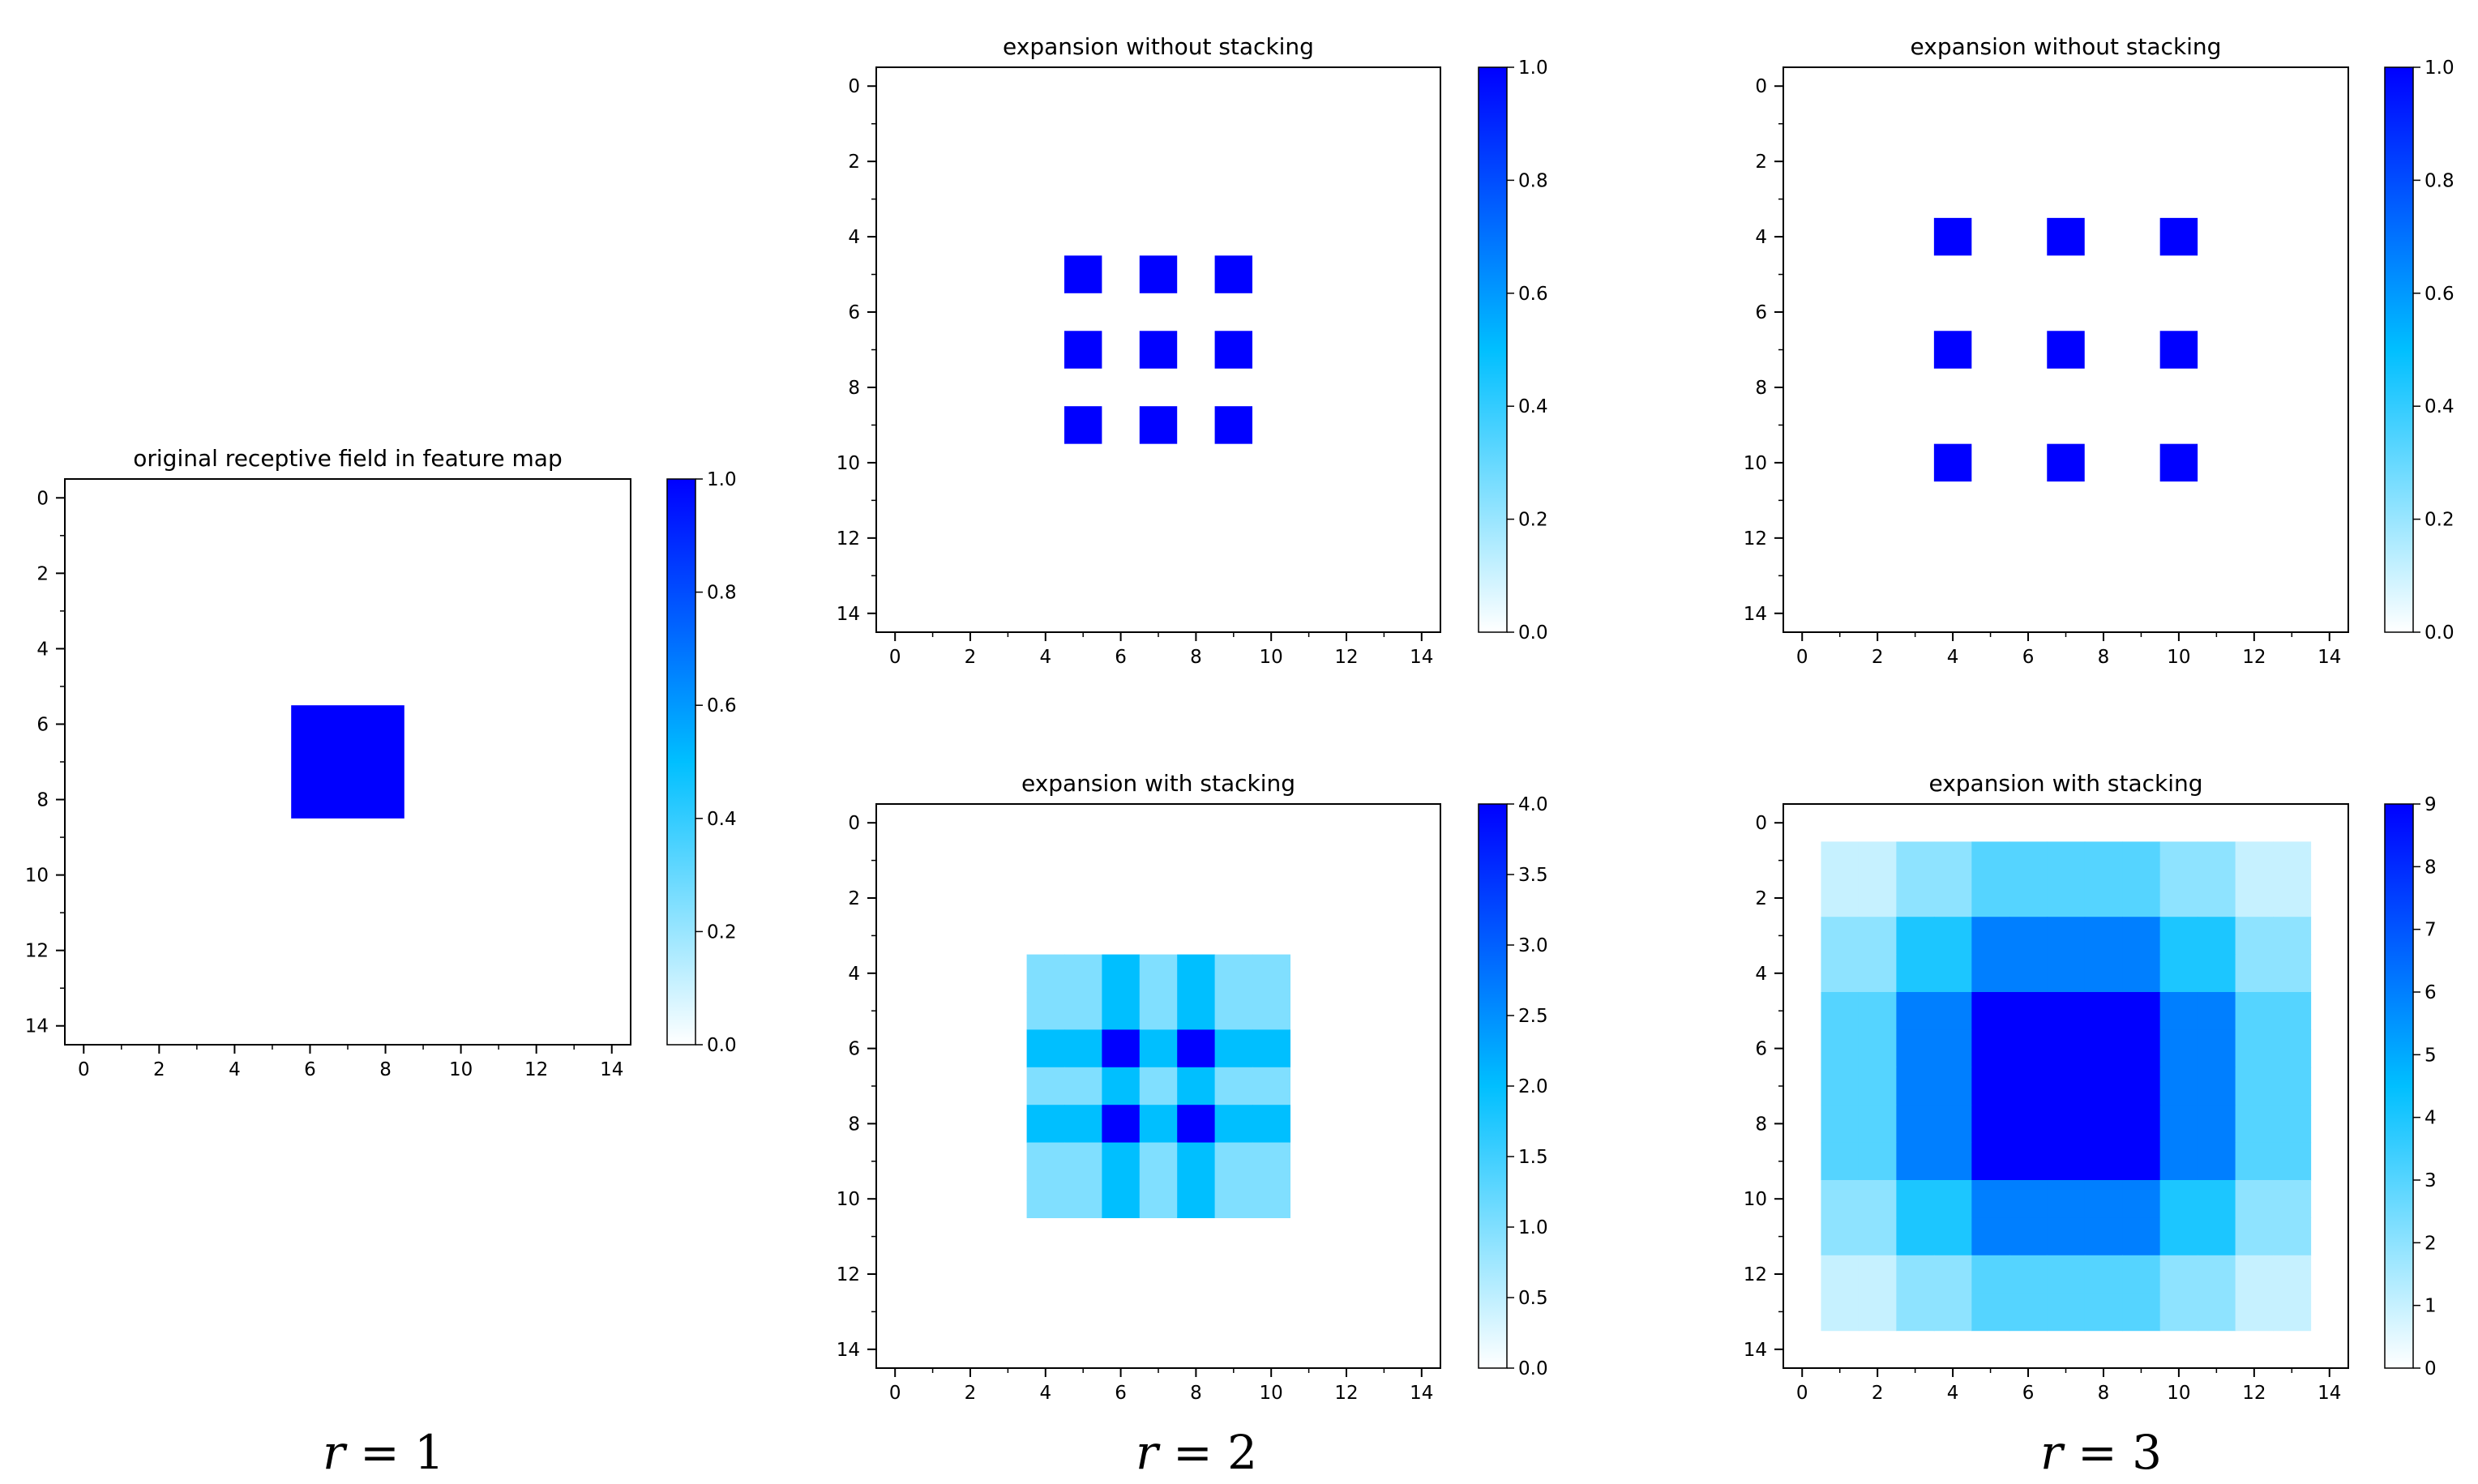 This screenshot has width=2478, height=1484. What do you see at coordinates (386, 1069) in the screenshot?
I see `x-tick-label: 8` at bounding box center [386, 1069].